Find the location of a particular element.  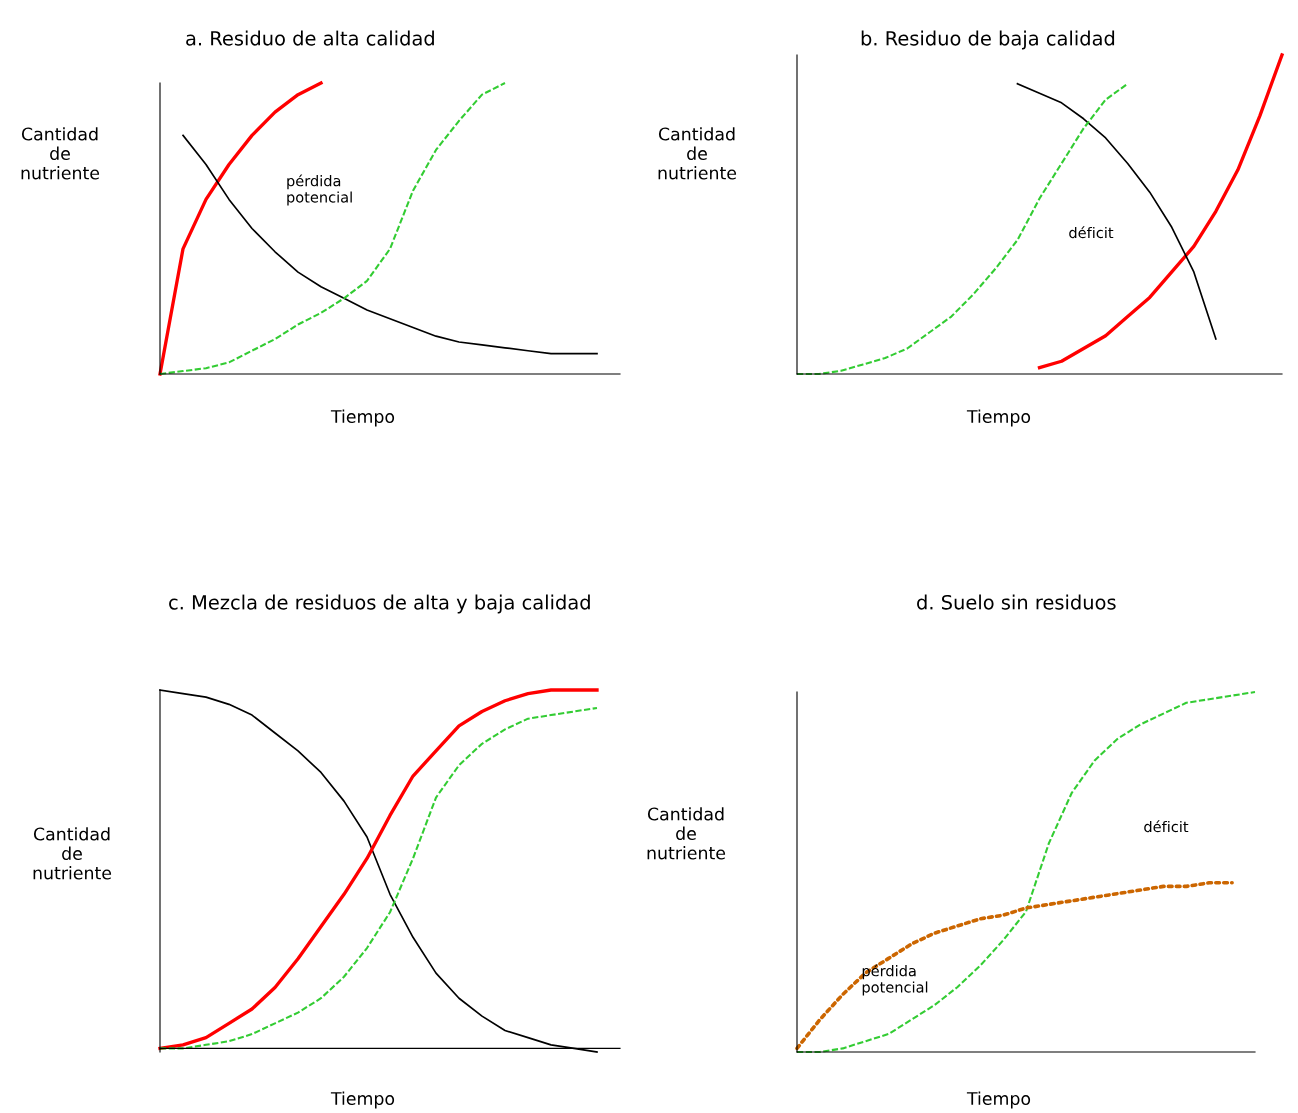

chart-title: a. Residuo de alta calidad is located at coordinates (310, 38).